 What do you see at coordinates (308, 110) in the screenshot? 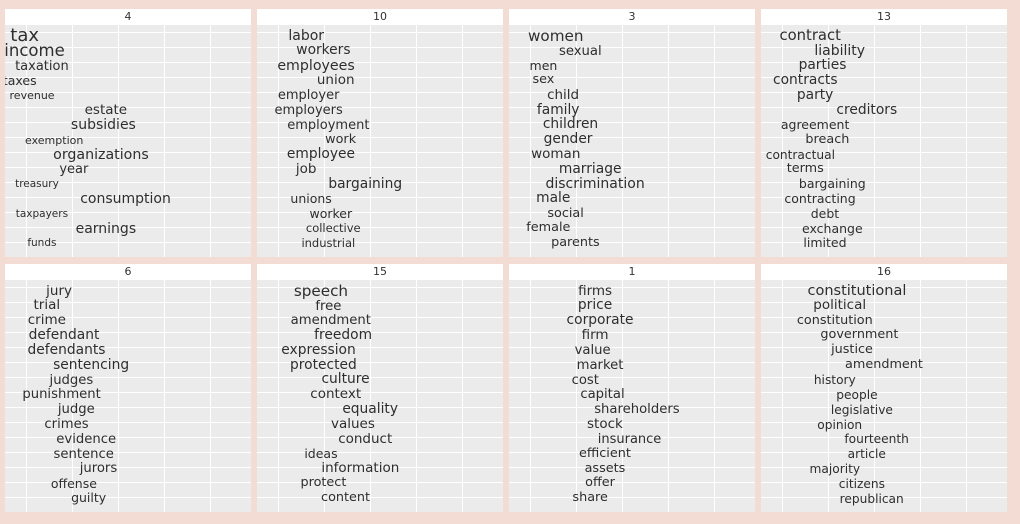
I see `word-label: employers` at bounding box center [308, 110].